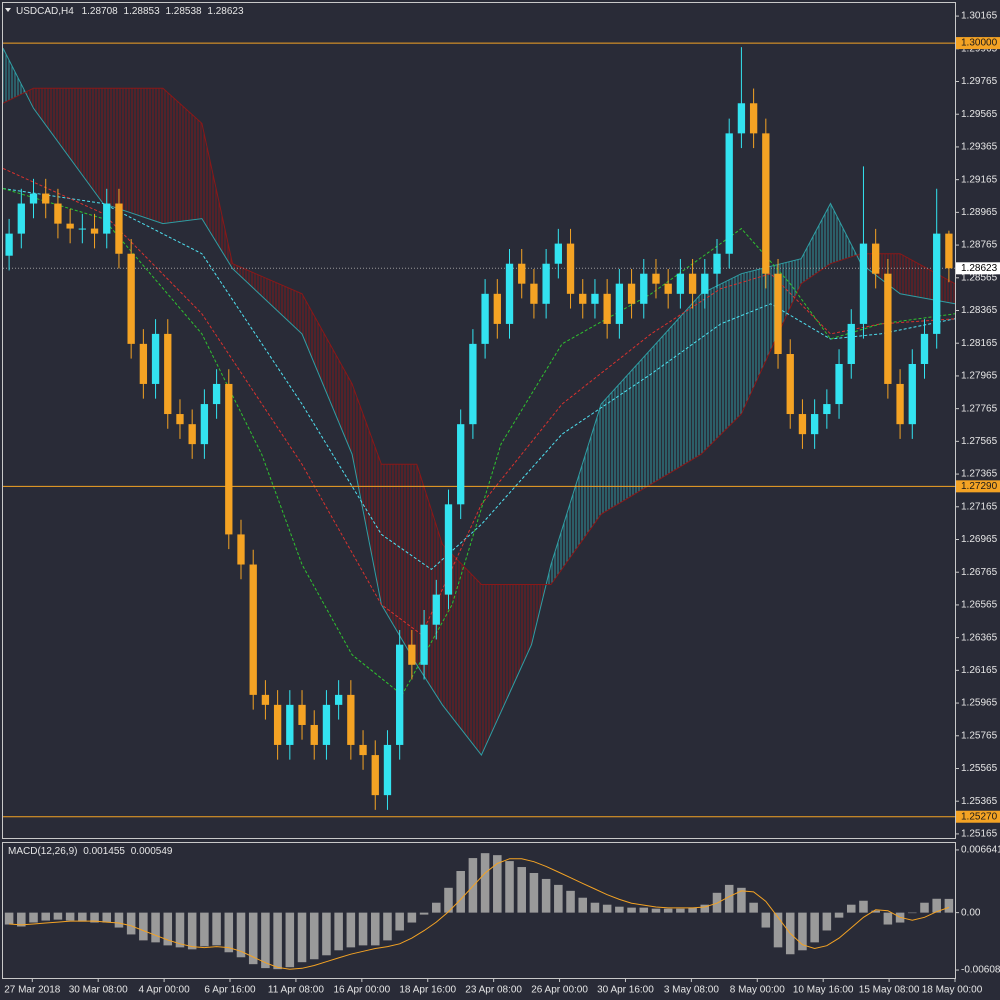 Image resolution: width=1000 pixels, height=1000 pixels. Describe the element at coordinates (142, 11) in the screenshot. I see `high-price: 1.28853` at that location.